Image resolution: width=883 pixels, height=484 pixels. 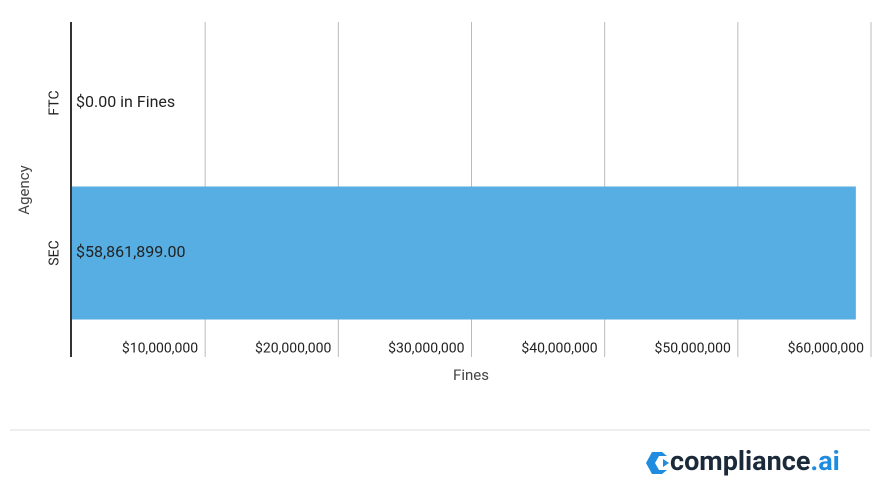 What do you see at coordinates (125, 101) in the screenshot?
I see `value-label: $0.00 in Fines` at bounding box center [125, 101].